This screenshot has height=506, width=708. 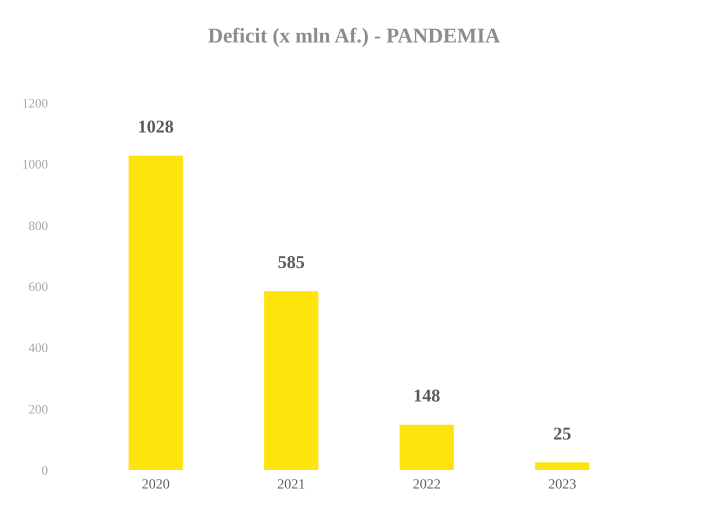 What do you see at coordinates (38, 225) in the screenshot?
I see `y-tick-label: 800` at bounding box center [38, 225].